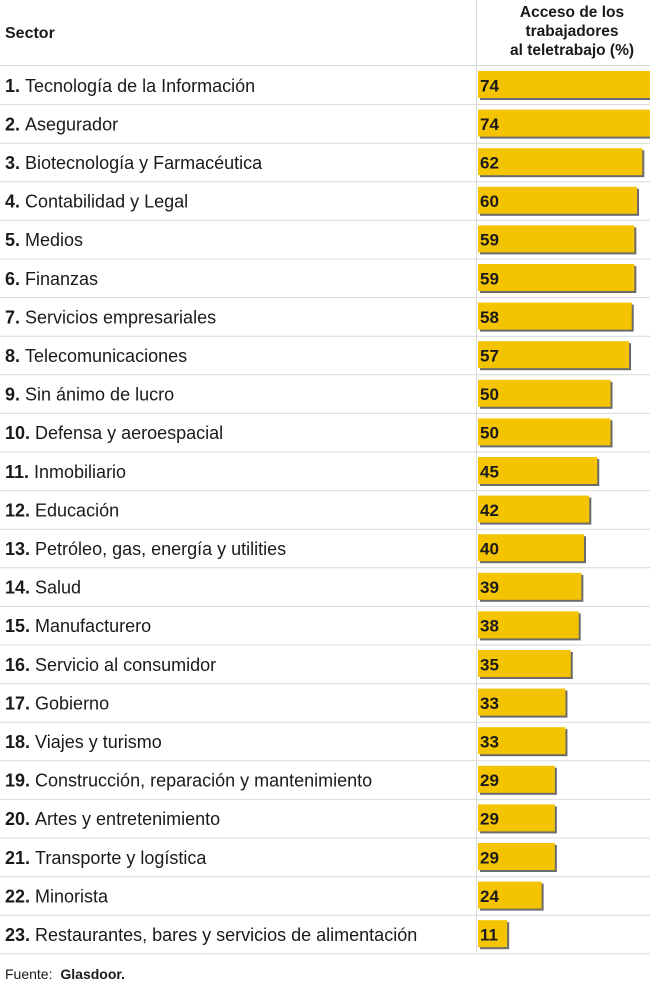 The image size is (650, 1000). What do you see at coordinates (489, 587) in the screenshot?
I see `bar-value-label: 39` at bounding box center [489, 587].